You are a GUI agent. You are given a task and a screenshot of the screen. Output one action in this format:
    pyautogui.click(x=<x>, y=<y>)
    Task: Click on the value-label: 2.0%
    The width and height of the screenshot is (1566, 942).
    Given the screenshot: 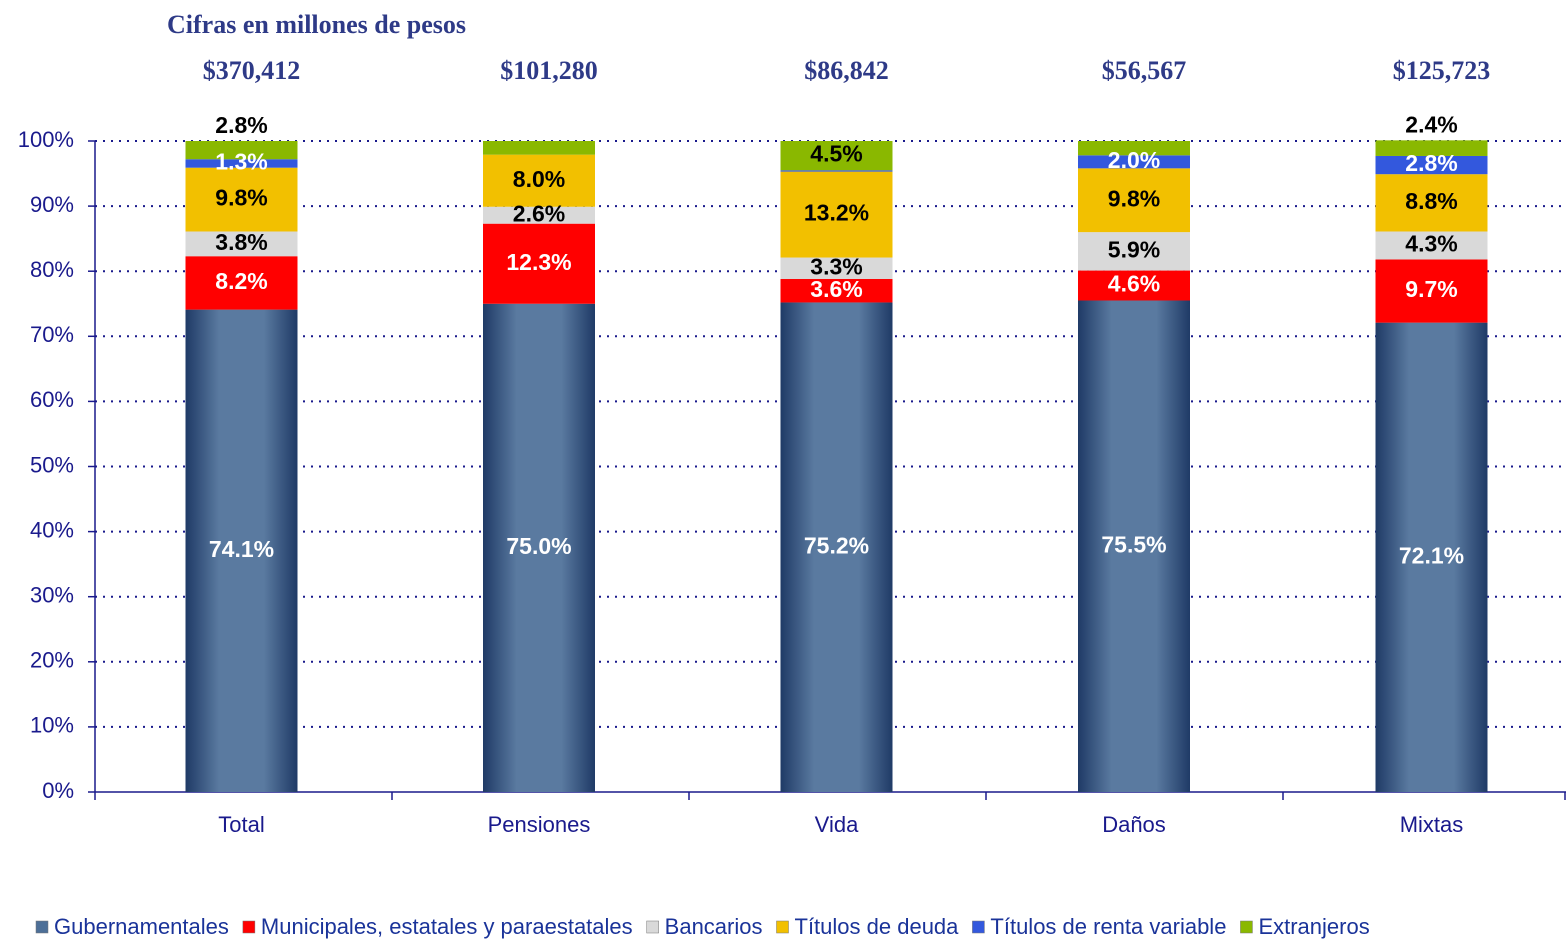 What is the action you would take?
    pyautogui.click(x=1134, y=160)
    